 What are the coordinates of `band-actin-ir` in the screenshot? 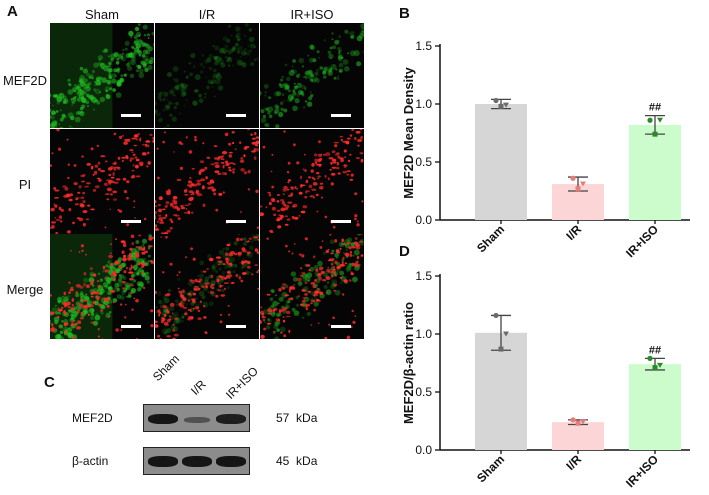 It's located at (197, 461).